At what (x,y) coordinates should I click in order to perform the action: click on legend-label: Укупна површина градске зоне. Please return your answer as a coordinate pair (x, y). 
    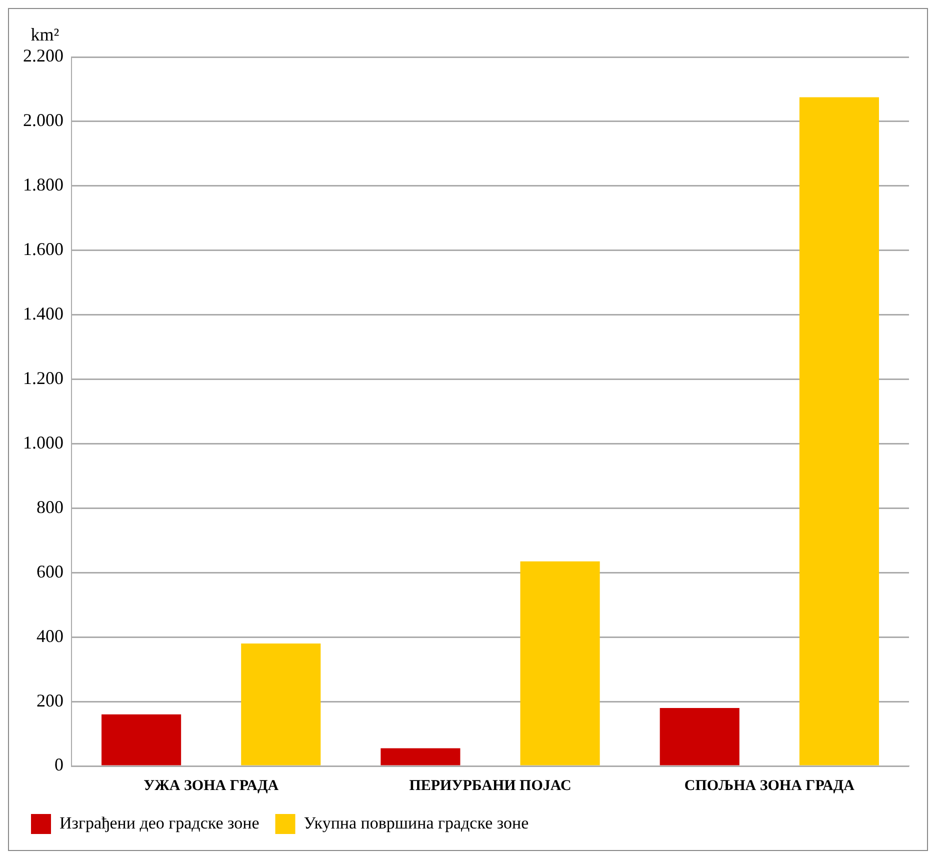
    Looking at the image, I should click on (416, 822).